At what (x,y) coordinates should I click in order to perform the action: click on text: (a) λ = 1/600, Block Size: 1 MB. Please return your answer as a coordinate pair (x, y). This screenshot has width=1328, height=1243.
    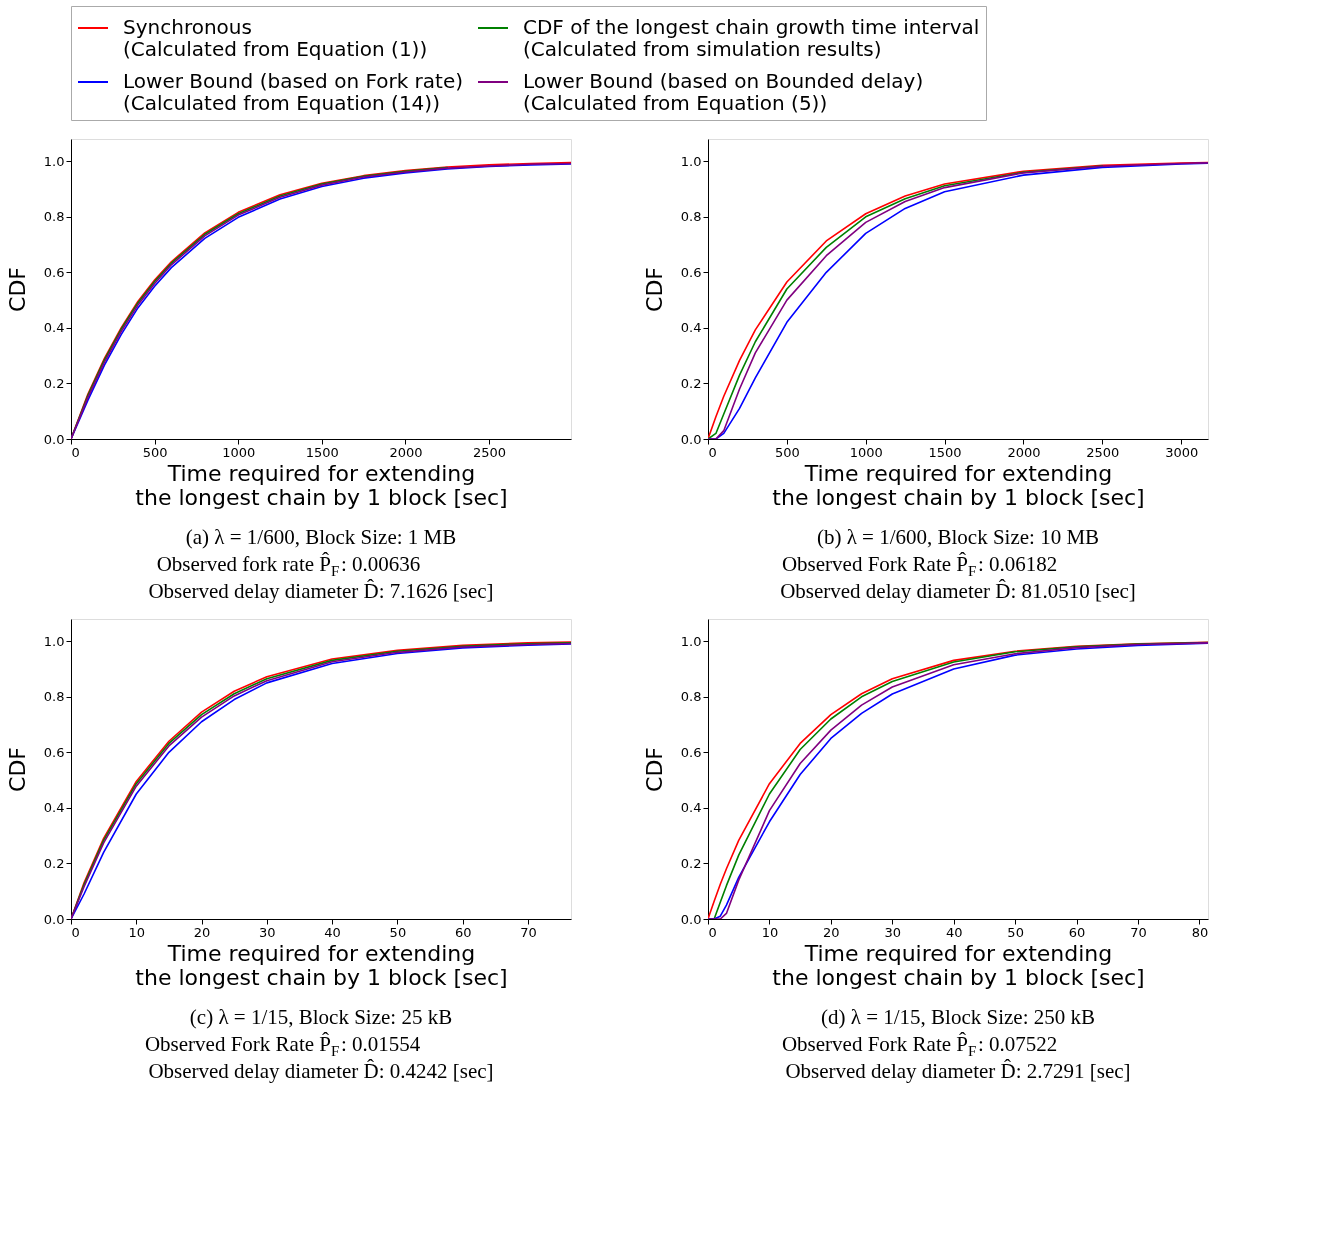
    Looking at the image, I should click on (321, 537).